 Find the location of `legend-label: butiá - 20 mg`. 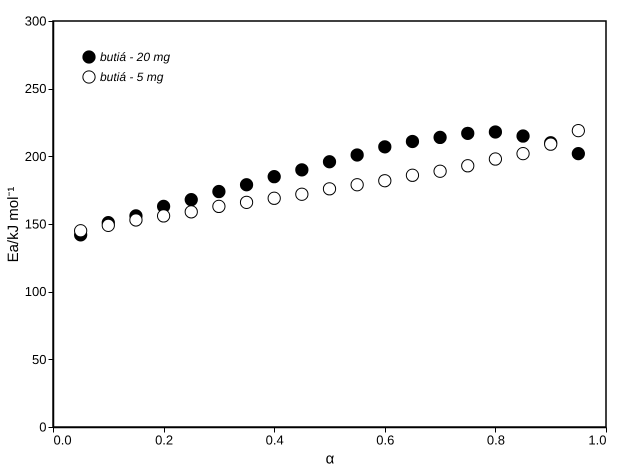

legend-label: butiá - 20 mg is located at coordinates (135, 57).